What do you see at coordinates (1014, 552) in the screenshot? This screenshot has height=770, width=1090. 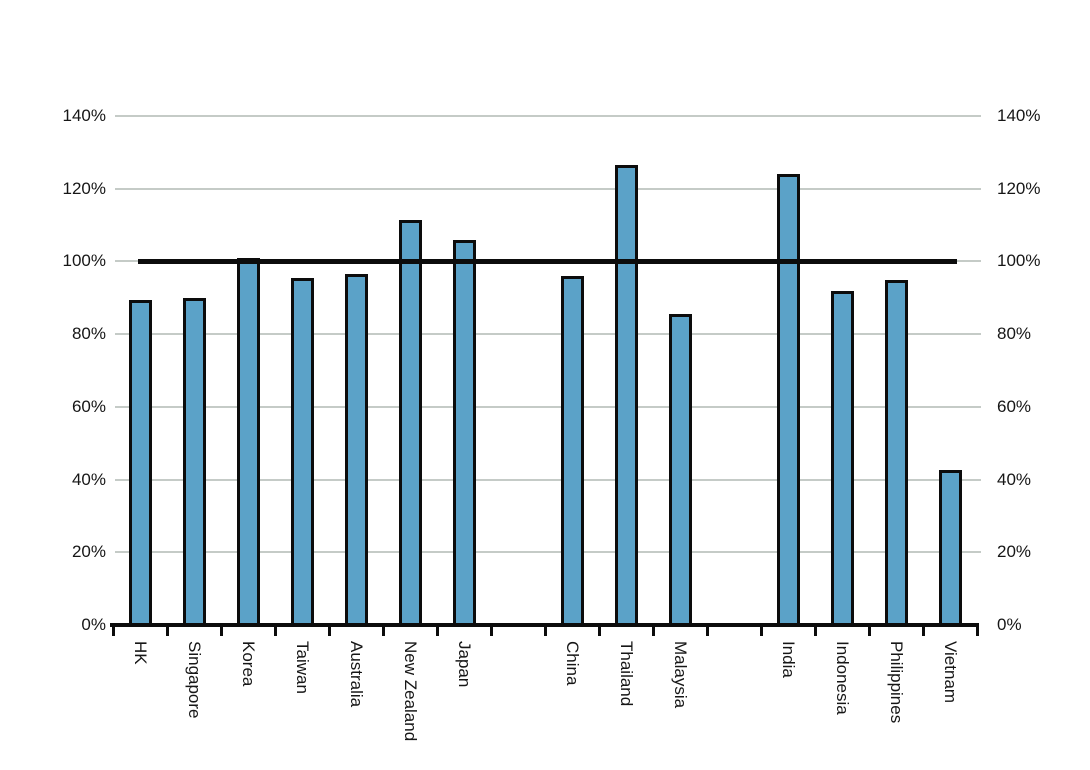 I see `y-tick-label-right: 20%` at bounding box center [1014, 552].